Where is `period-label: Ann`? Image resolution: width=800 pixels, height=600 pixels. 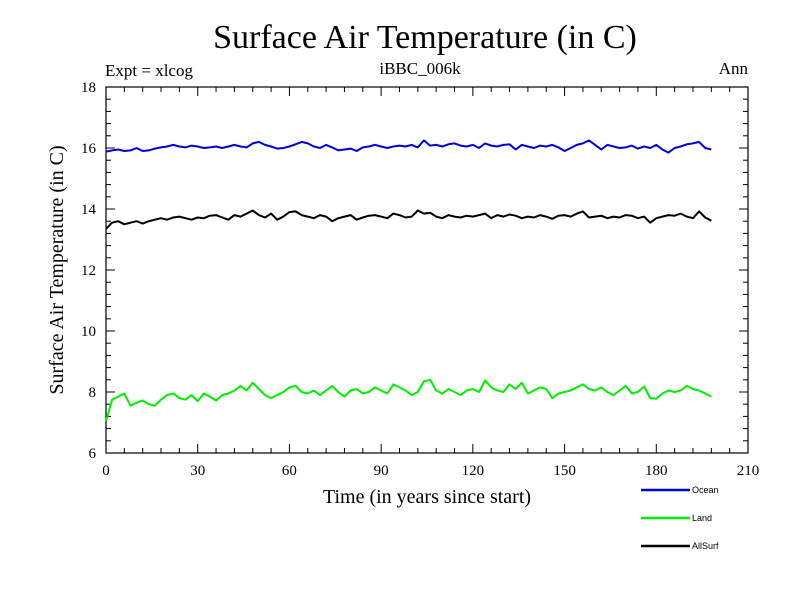
period-label: Ann is located at coordinates (734, 68).